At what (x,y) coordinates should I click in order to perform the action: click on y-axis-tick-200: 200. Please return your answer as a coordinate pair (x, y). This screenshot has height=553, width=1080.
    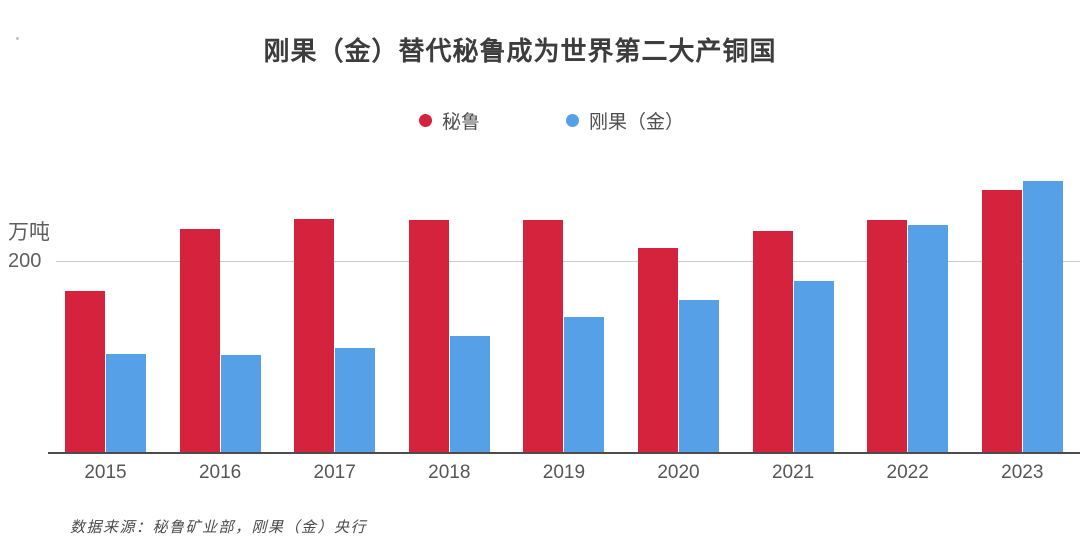
    Looking at the image, I should click on (25, 261).